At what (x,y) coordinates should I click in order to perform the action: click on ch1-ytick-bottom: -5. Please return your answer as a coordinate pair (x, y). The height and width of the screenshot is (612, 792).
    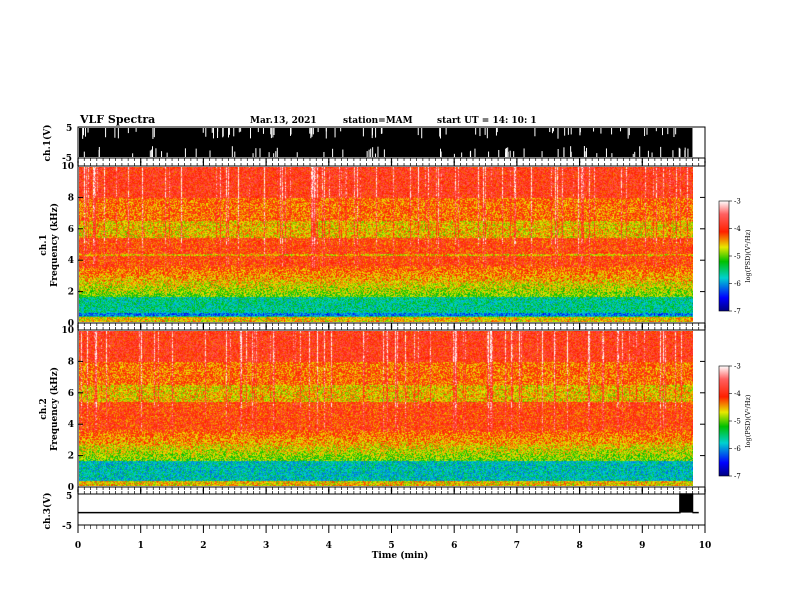
    Looking at the image, I should click on (67, 159).